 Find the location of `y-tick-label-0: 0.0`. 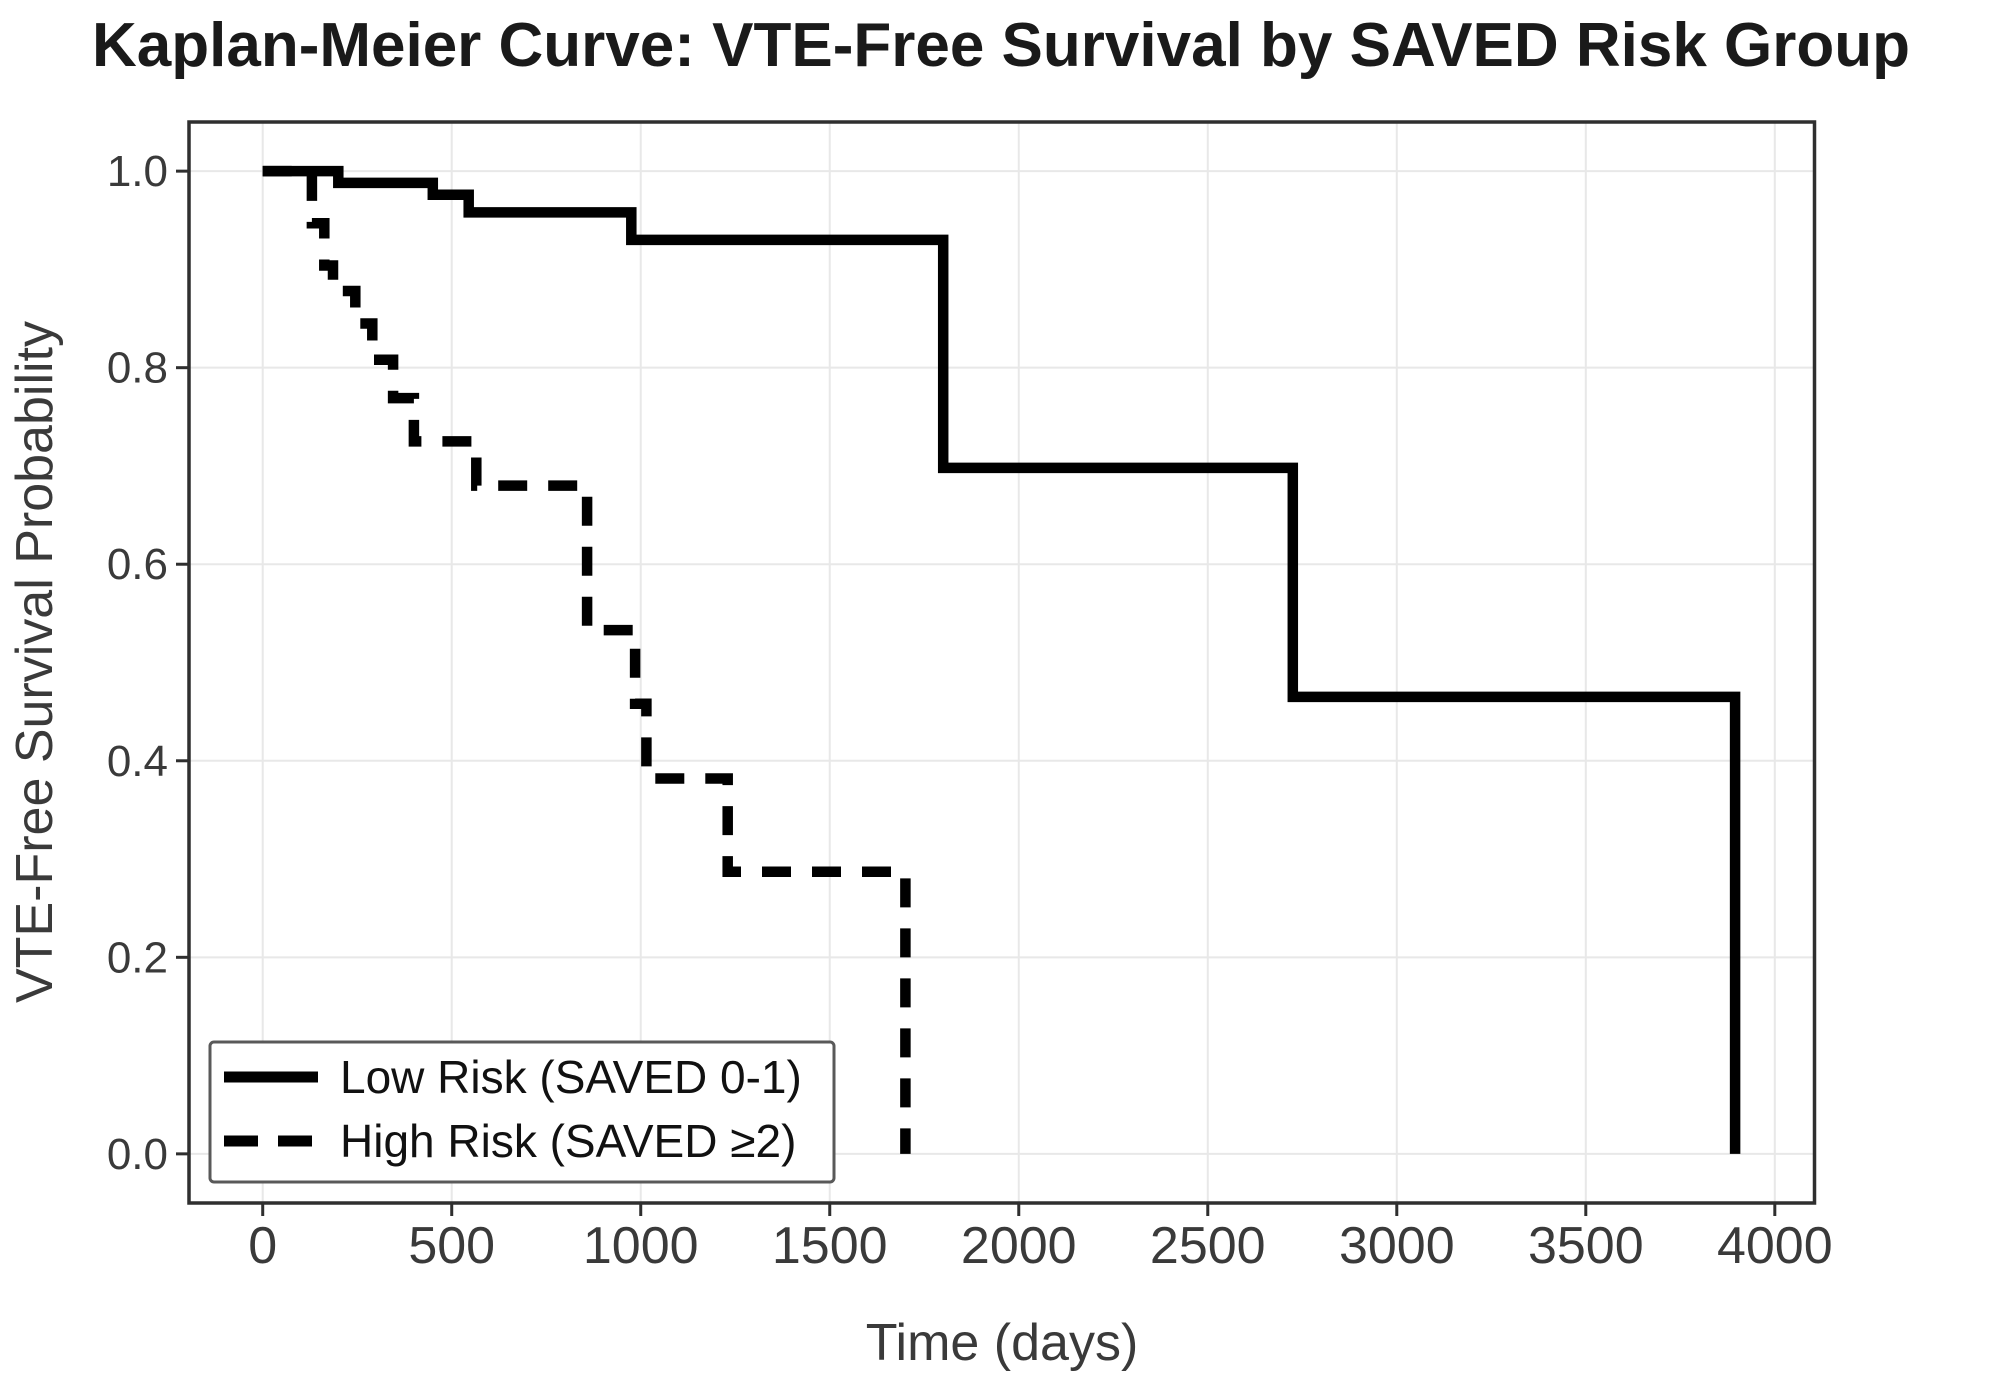

y-tick-label-0: 0.0 is located at coordinates (137, 1154).